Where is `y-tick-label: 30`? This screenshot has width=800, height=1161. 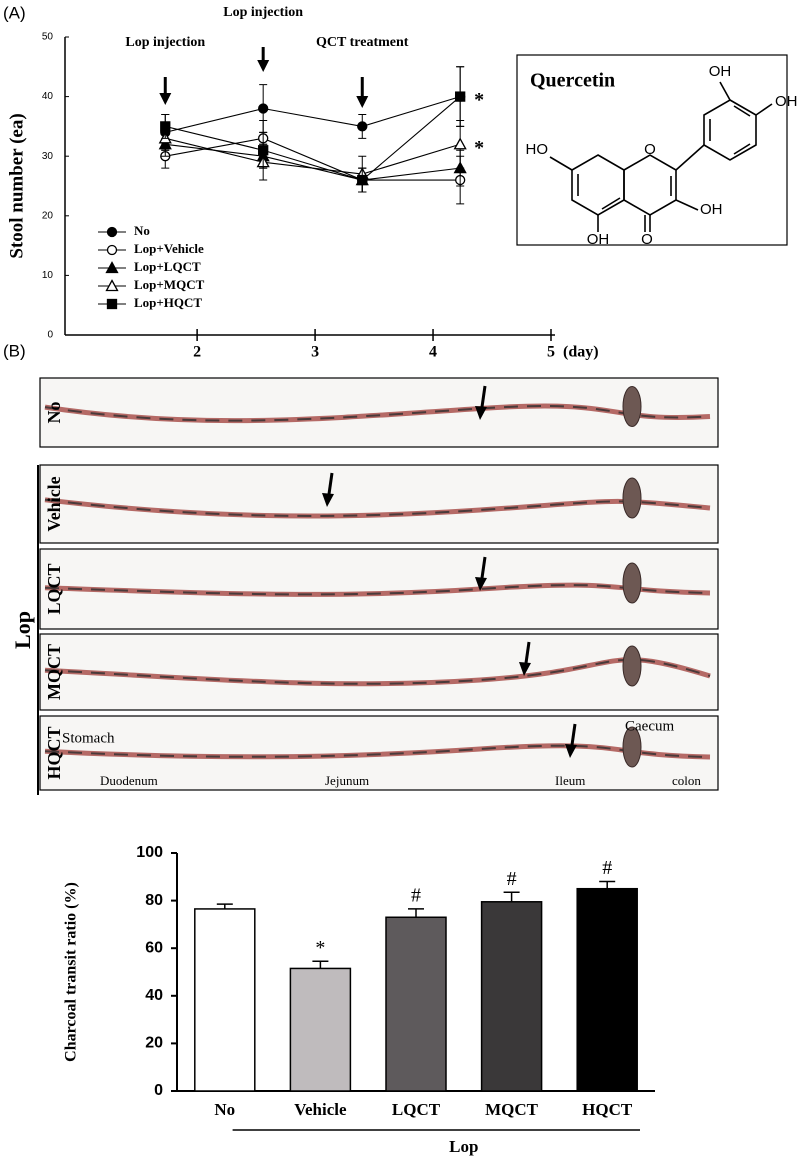 y-tick-label: 30 is located at coordinates (48, 156).